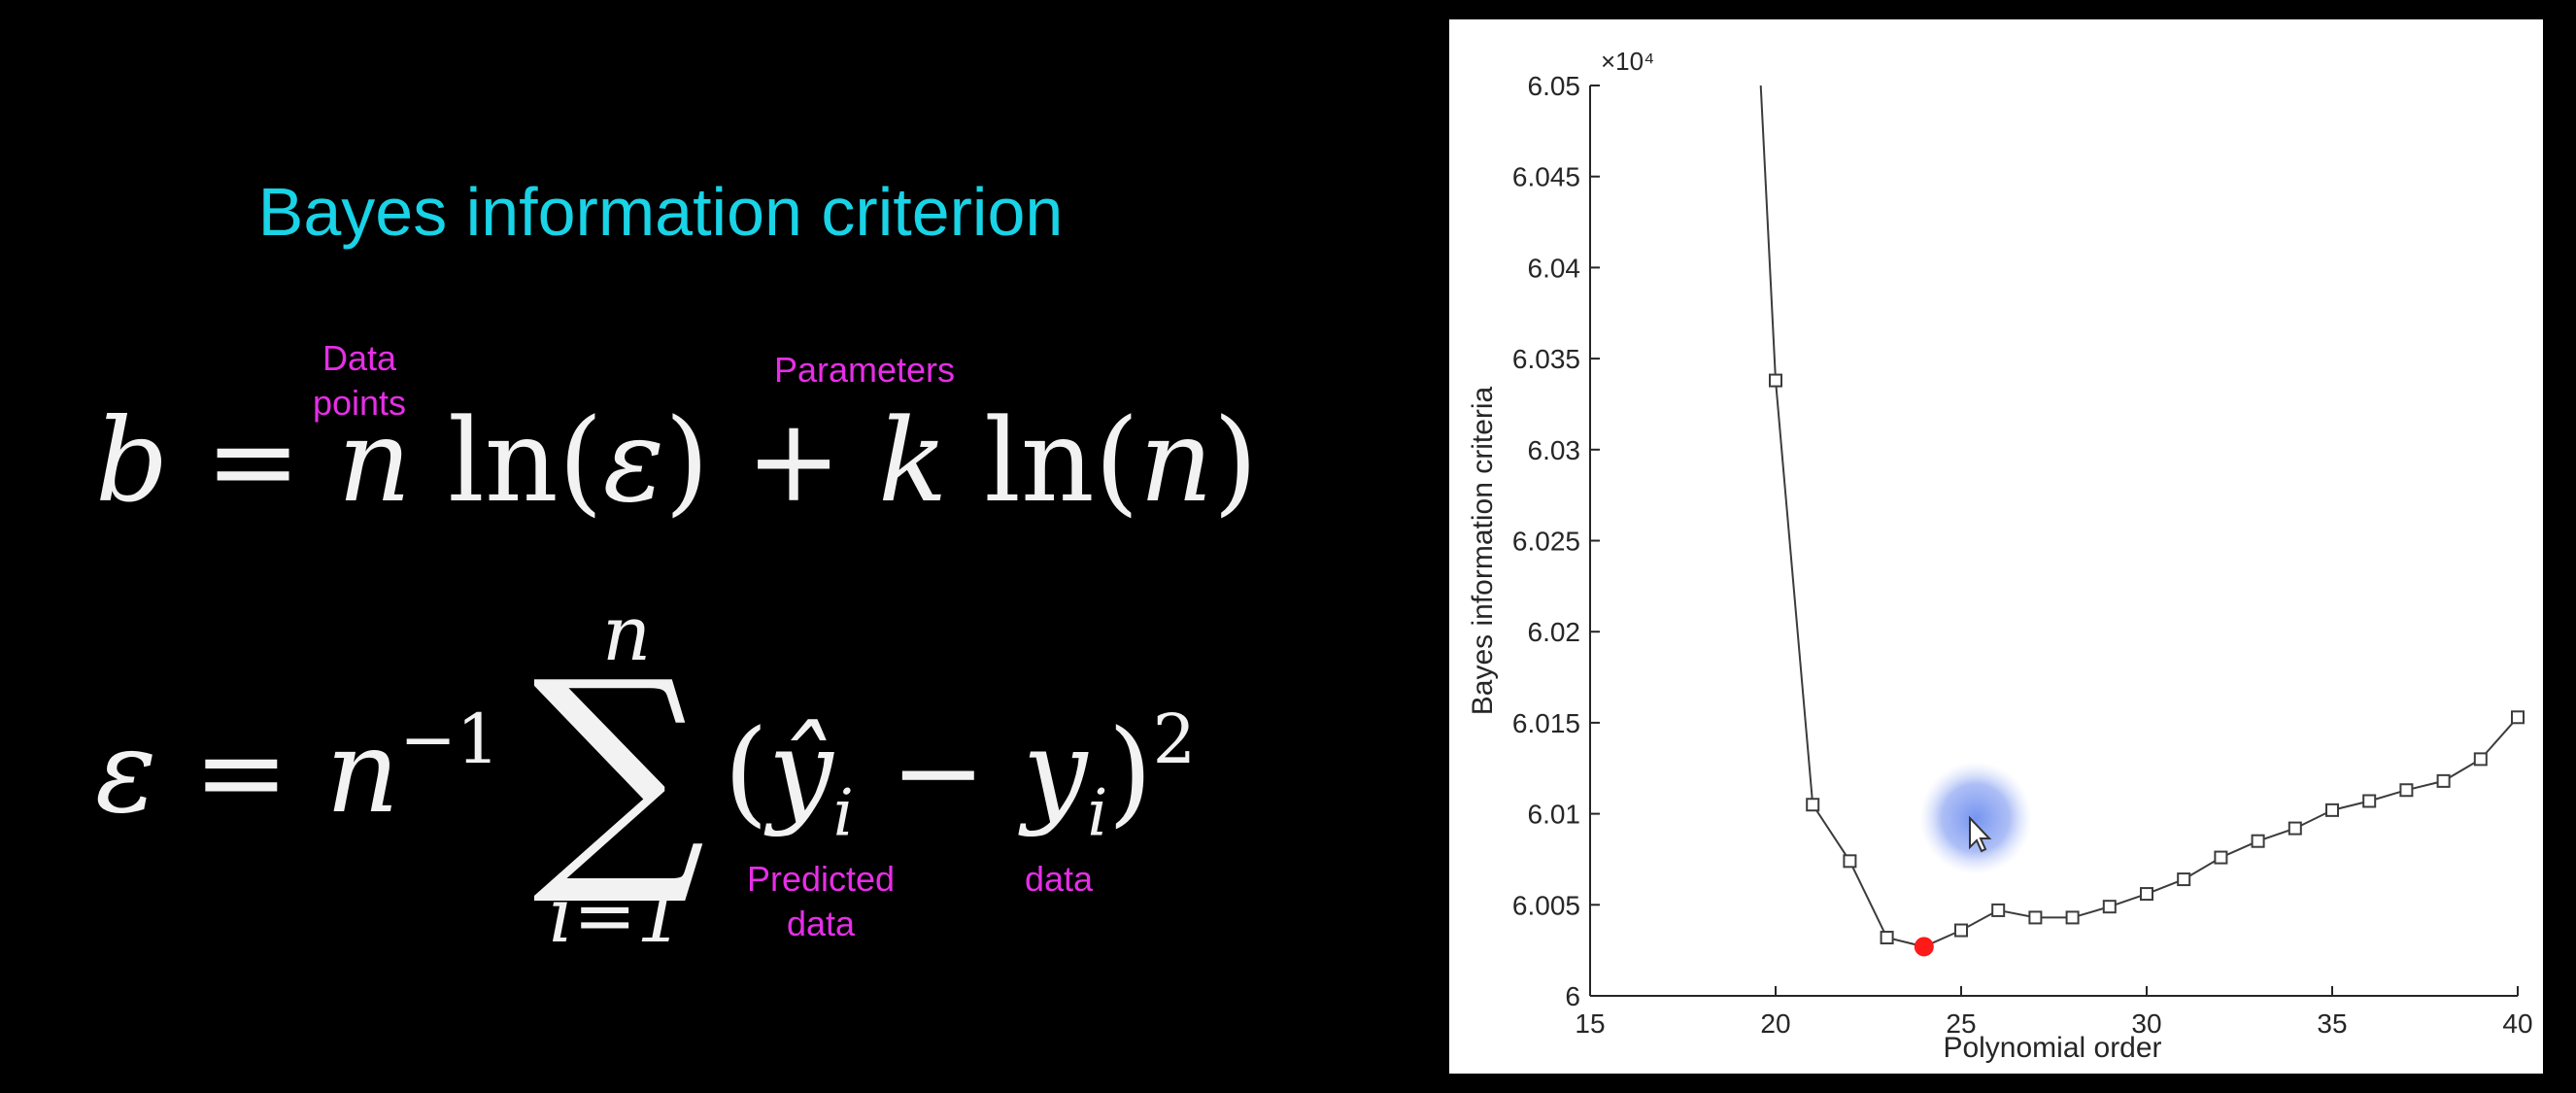 The width and height of the screenshot is (2576, 1093). I want to click on eq1-n2: n, so click(1175, 460).